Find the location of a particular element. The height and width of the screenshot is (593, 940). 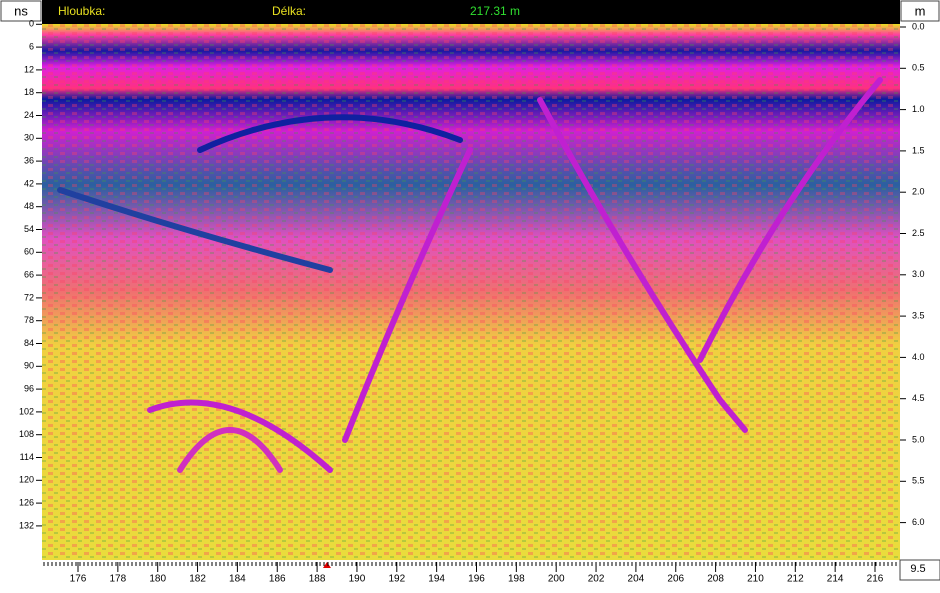

left-tick-label: 90 is located at coordinates (29, 366).